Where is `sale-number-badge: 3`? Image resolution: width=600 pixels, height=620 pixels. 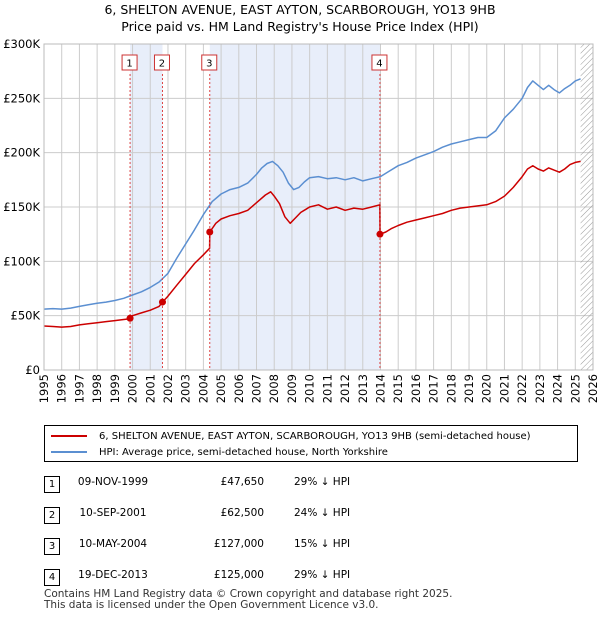
sale-number-badge: 3 is located at coordinates (52, 546).